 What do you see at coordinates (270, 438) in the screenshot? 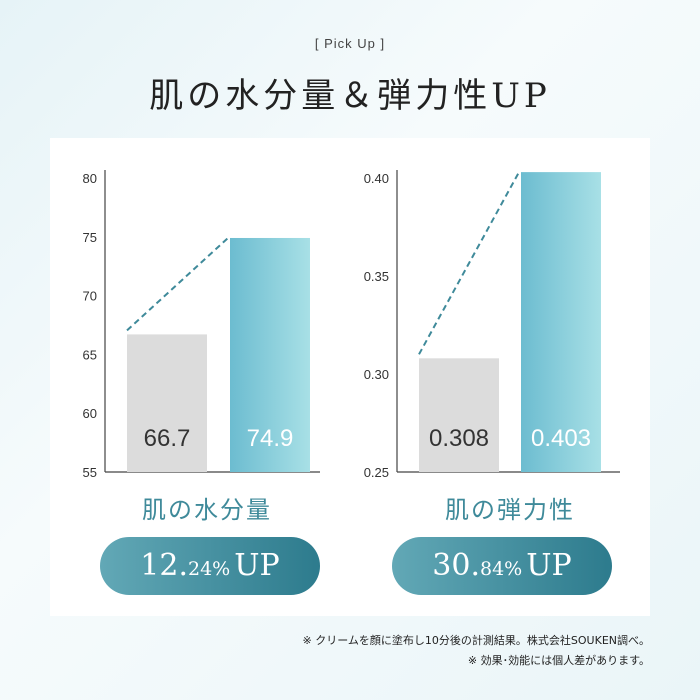
I see `bar-value-label: 74.9` at bounding box center [270, 438].